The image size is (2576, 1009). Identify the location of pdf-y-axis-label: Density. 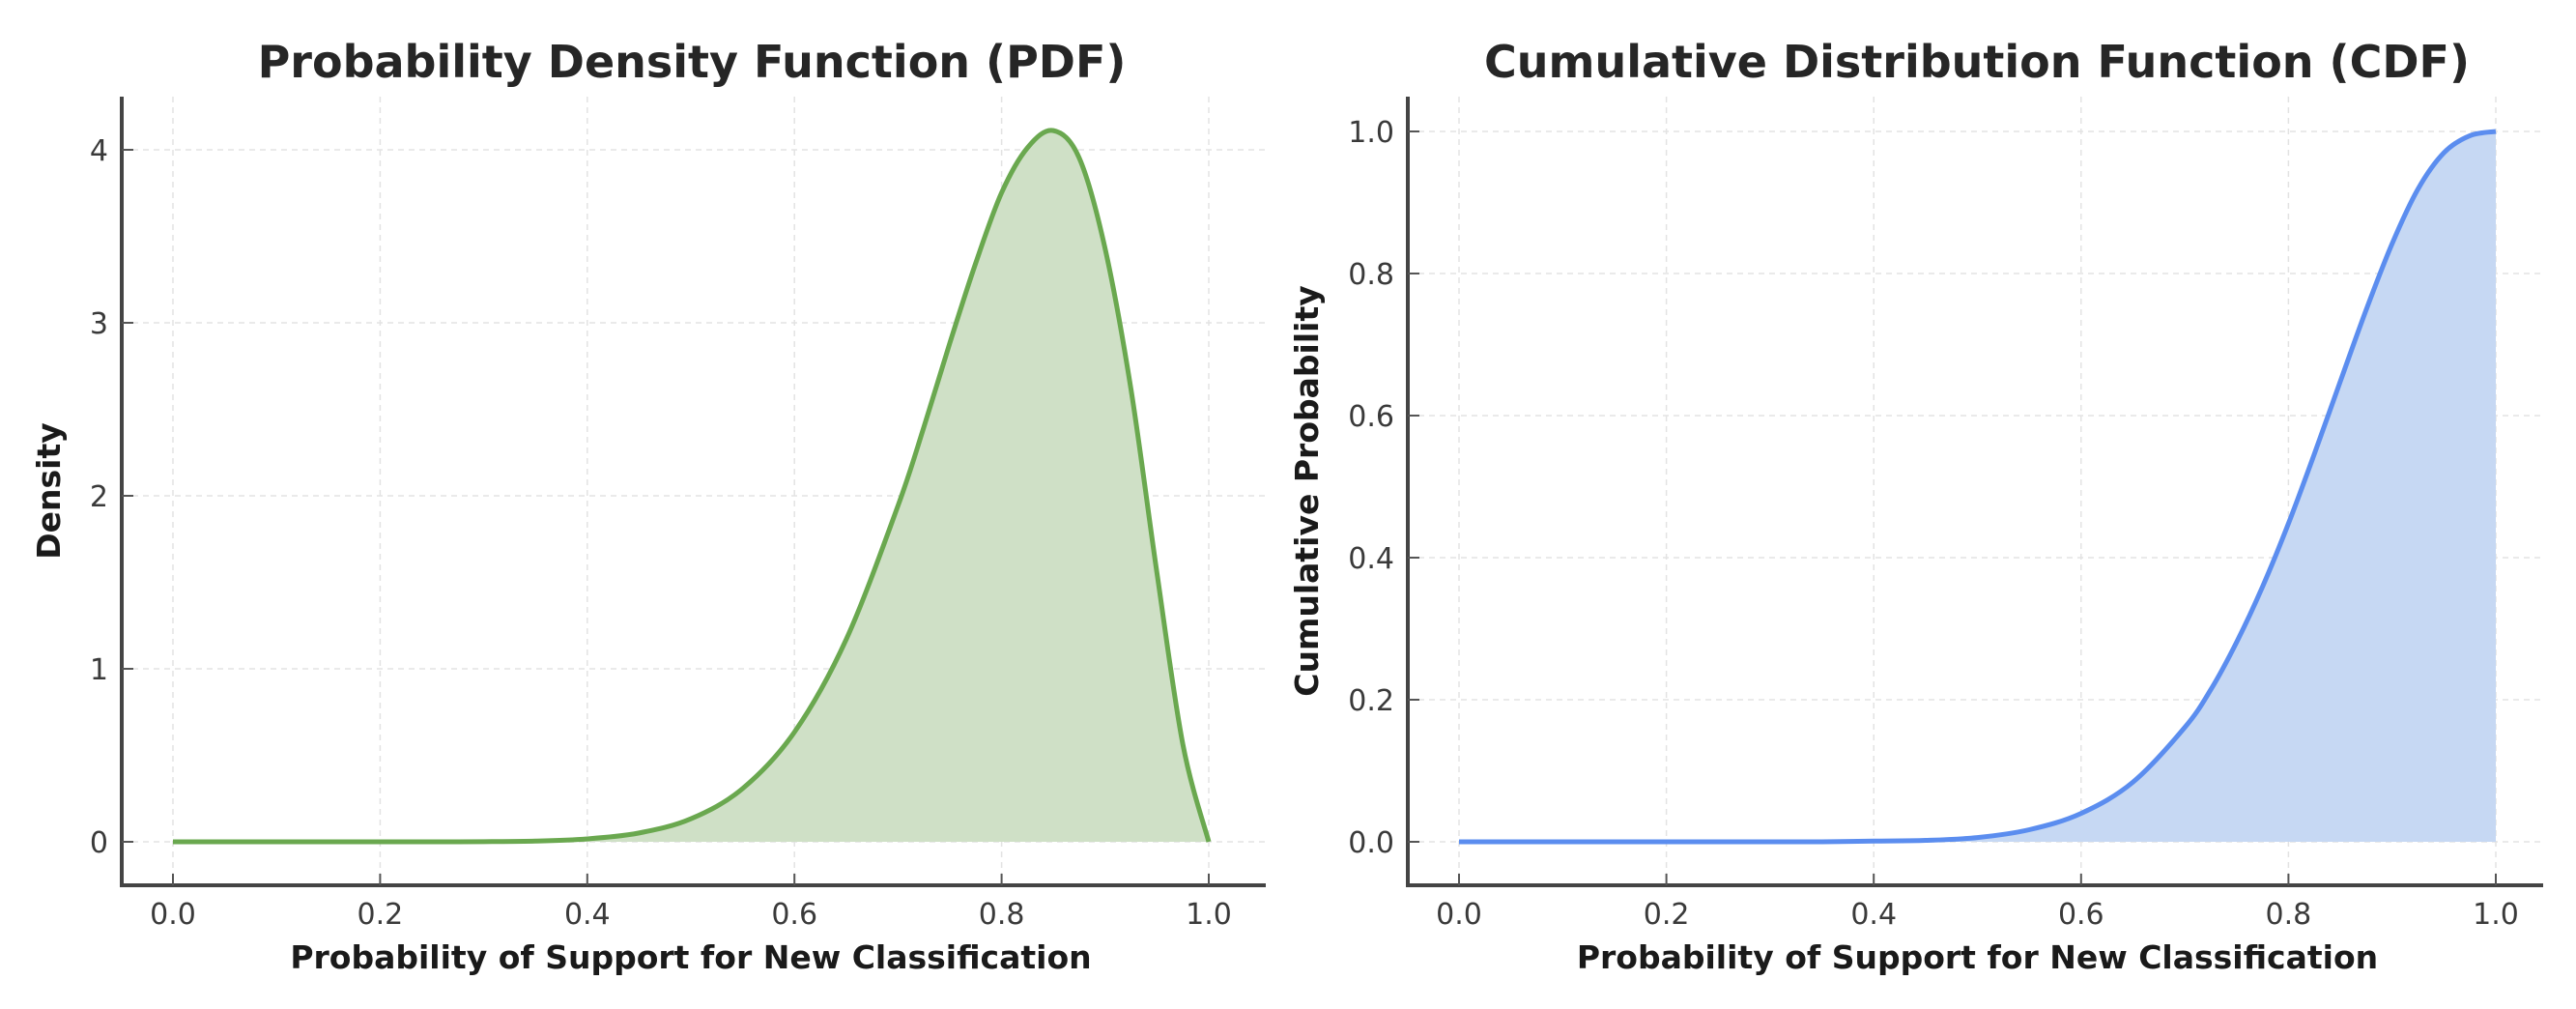
(49, 491).